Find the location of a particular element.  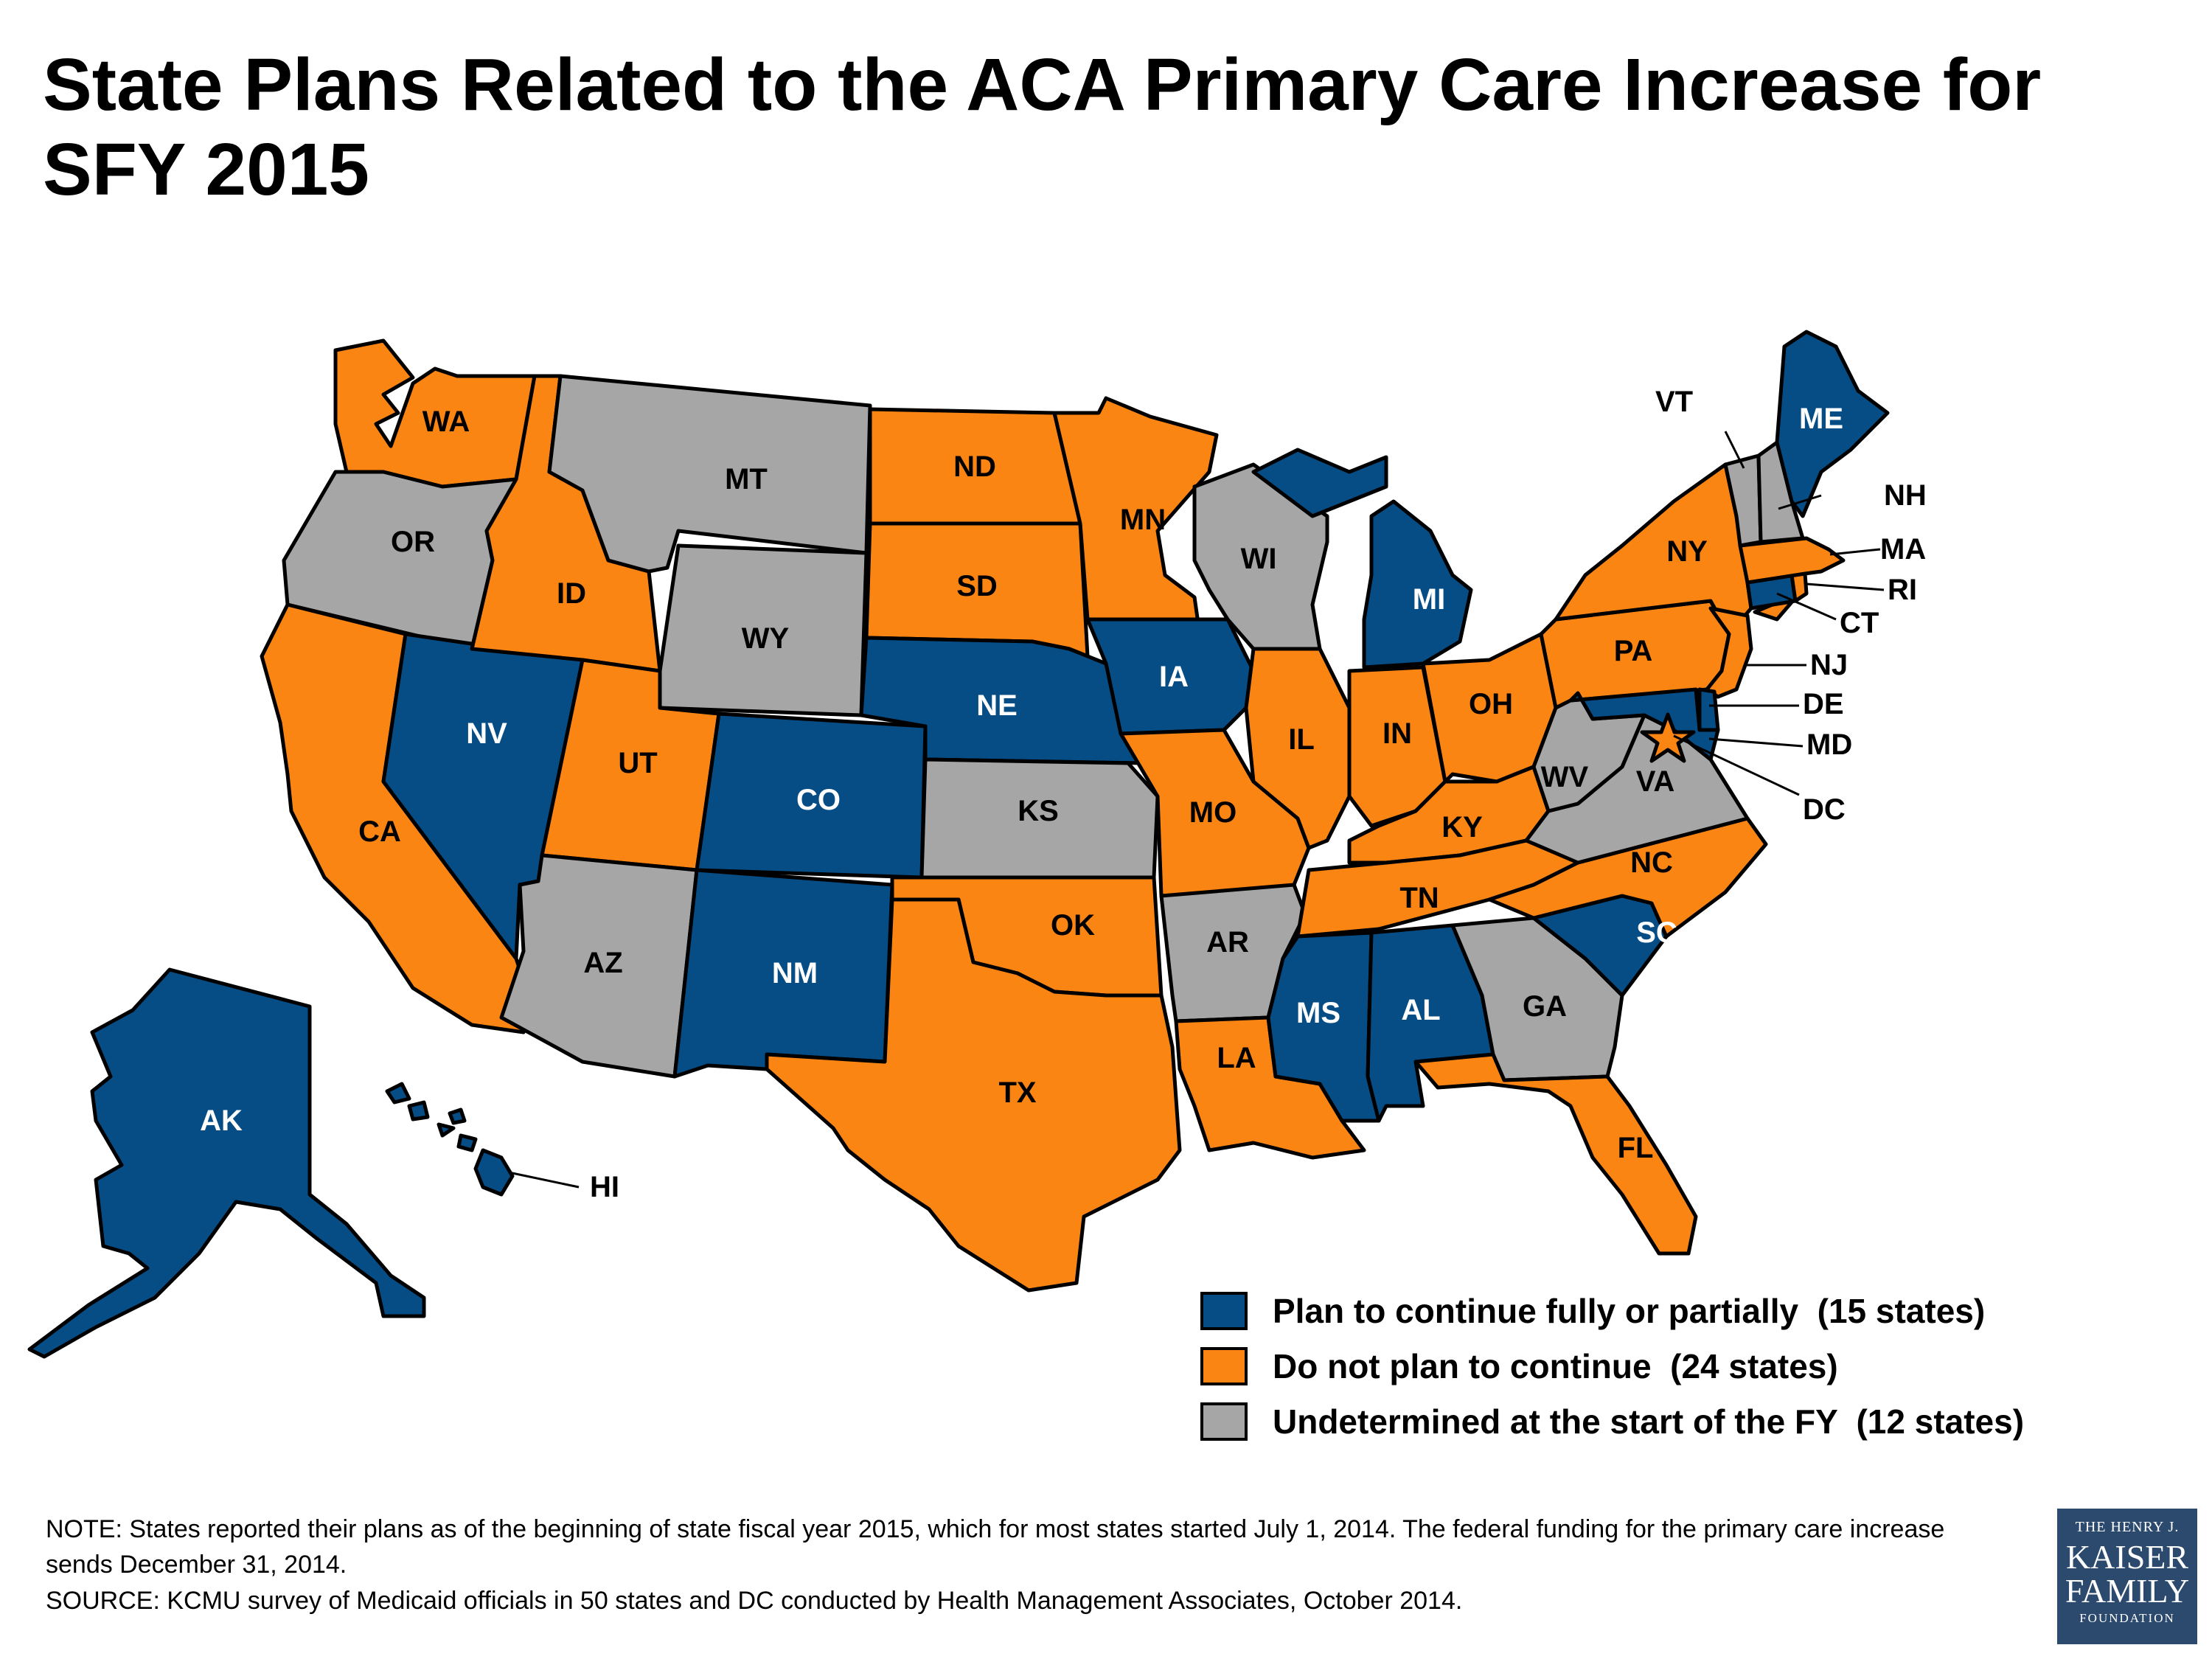

legend-label-not-continue: Do not plan to continue (24 states) is located at coordinates (1555, 1365).